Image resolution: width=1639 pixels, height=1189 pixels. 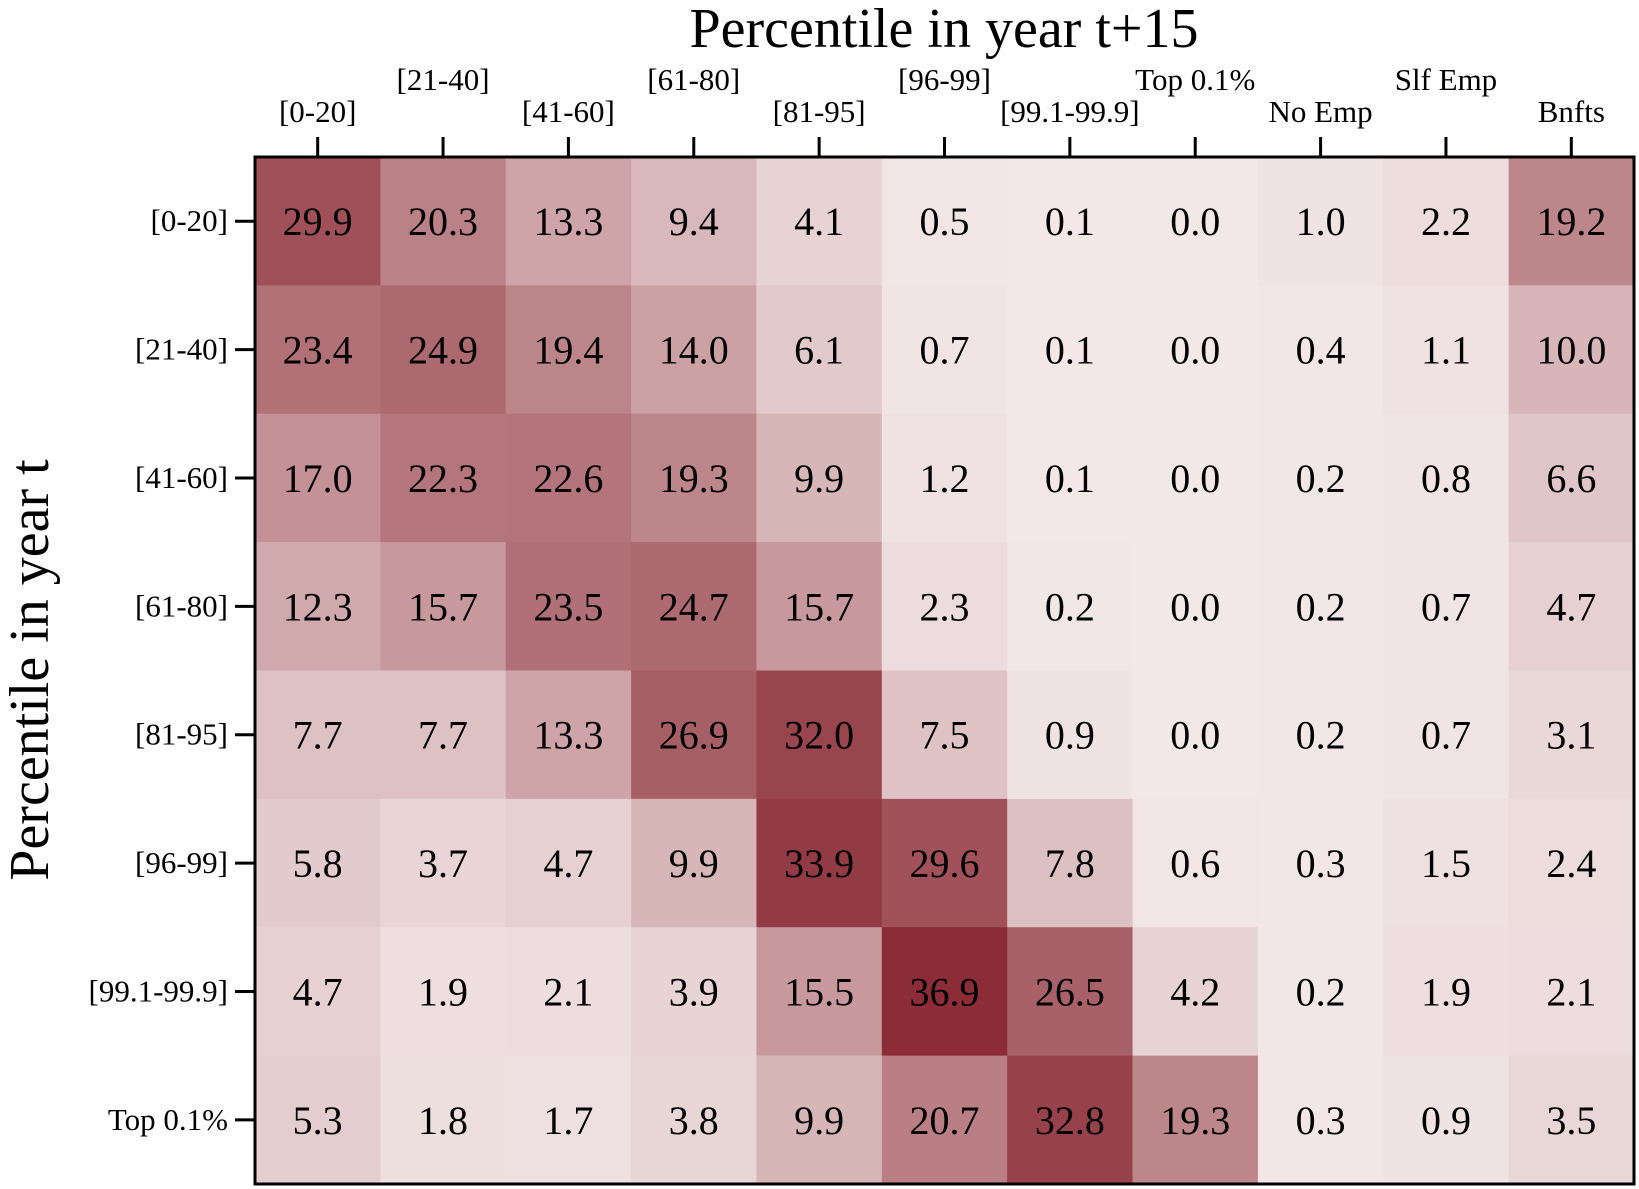 I want to click on cell-value-label: 15.7, so click(x=819, y=606).